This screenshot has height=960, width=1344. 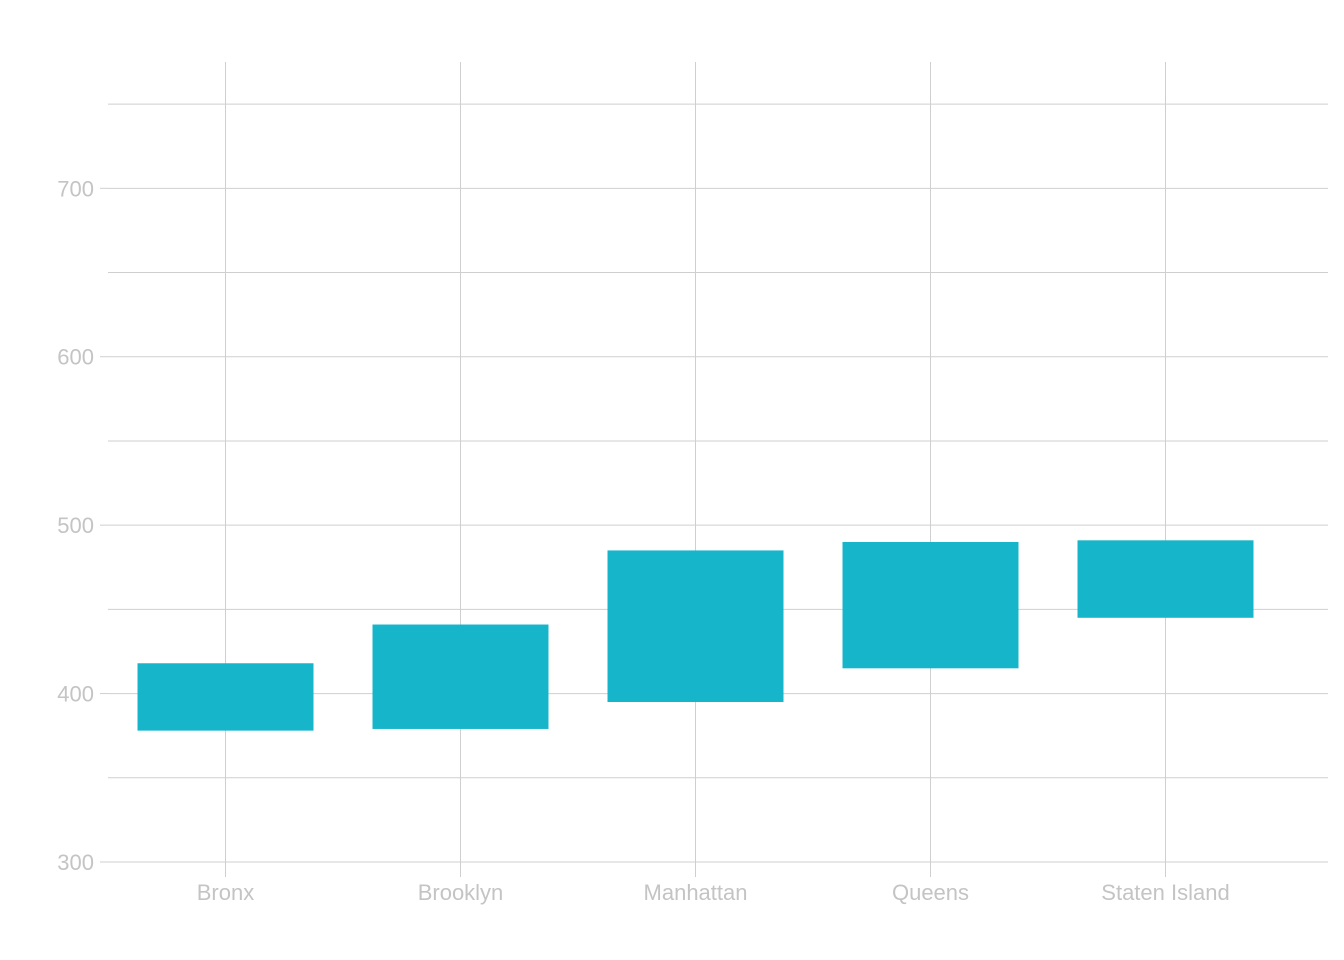 I want to click on x-tick-label: Bronx, so click(x=225, y=892).